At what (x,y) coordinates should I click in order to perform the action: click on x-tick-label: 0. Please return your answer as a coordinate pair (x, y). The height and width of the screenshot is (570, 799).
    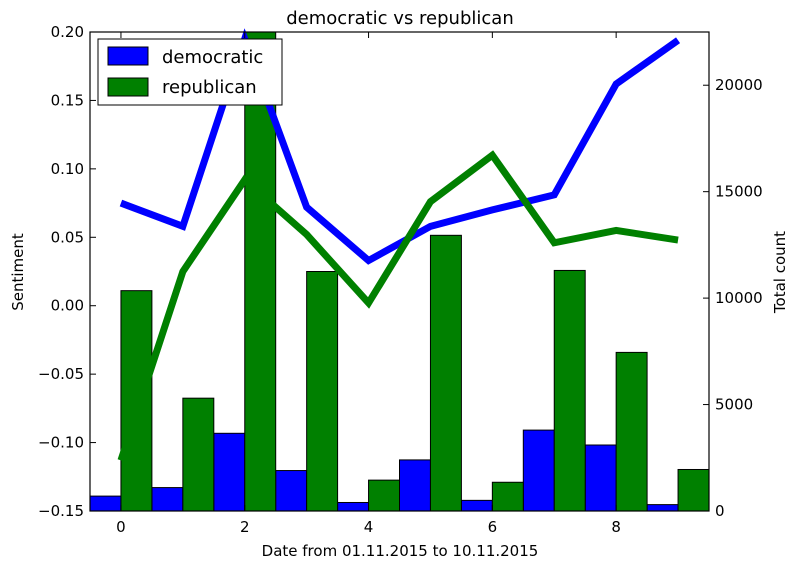
    Looking at the image, I should click on (121, 527).